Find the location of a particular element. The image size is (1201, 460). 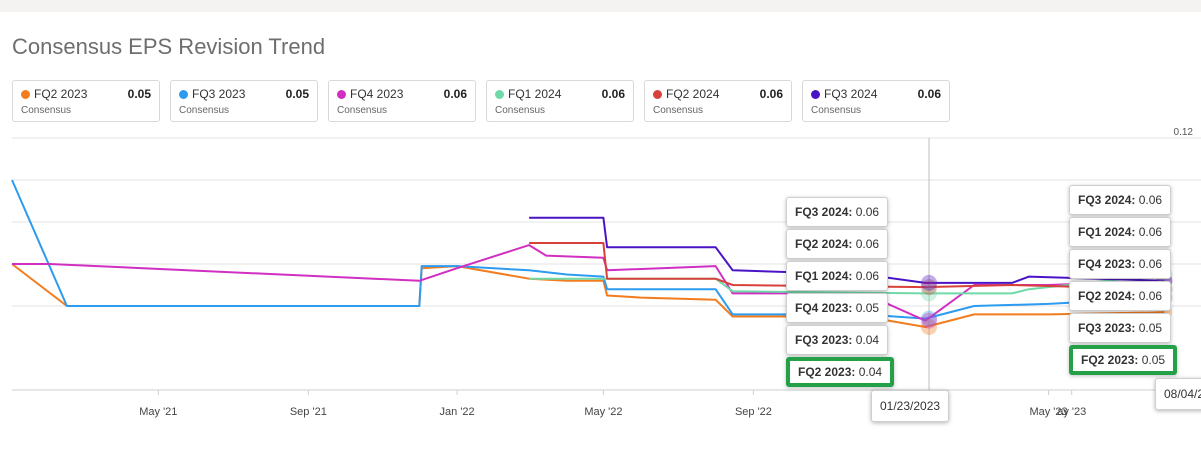

tooltip-row: FQ4 2023: 0.06 is located at coordinates (1120, 264).